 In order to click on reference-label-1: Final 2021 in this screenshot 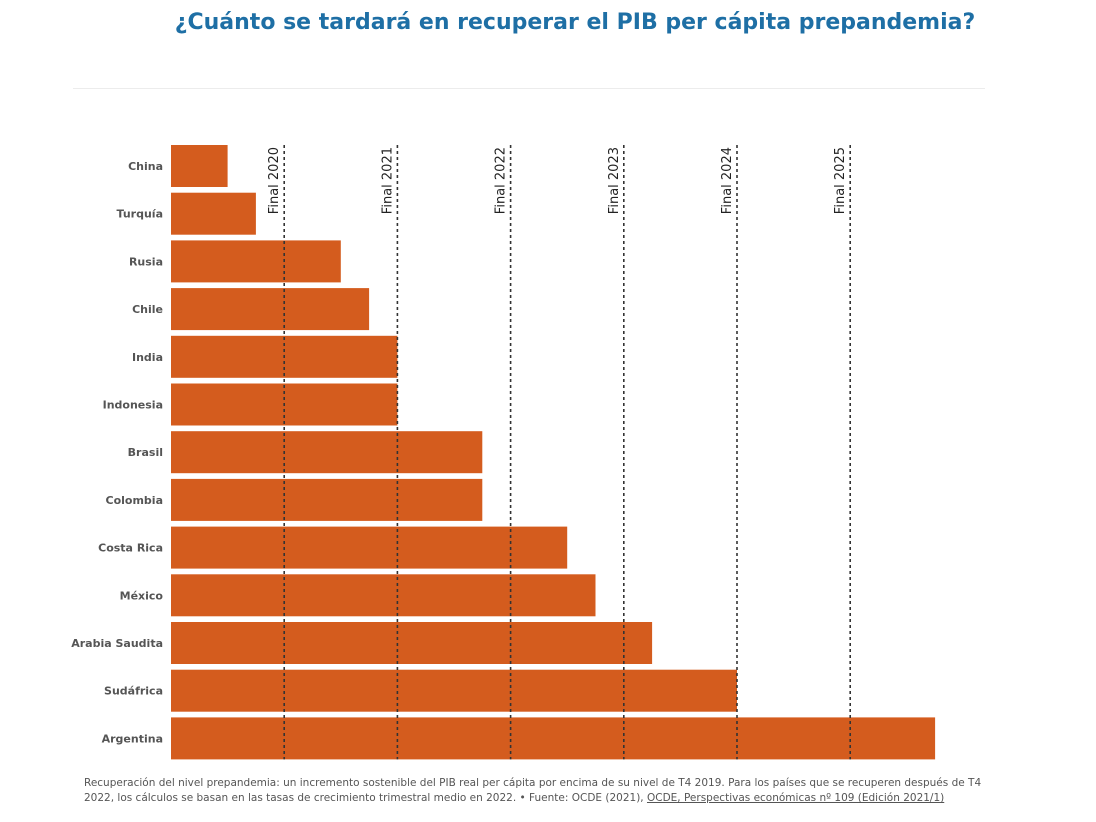, I will do `click(387, 180)`.